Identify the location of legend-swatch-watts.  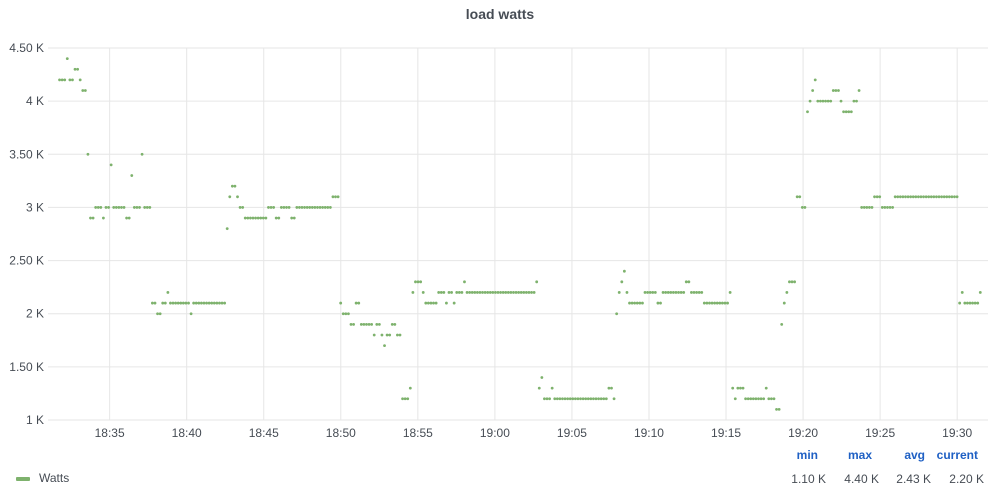
(23, 479).